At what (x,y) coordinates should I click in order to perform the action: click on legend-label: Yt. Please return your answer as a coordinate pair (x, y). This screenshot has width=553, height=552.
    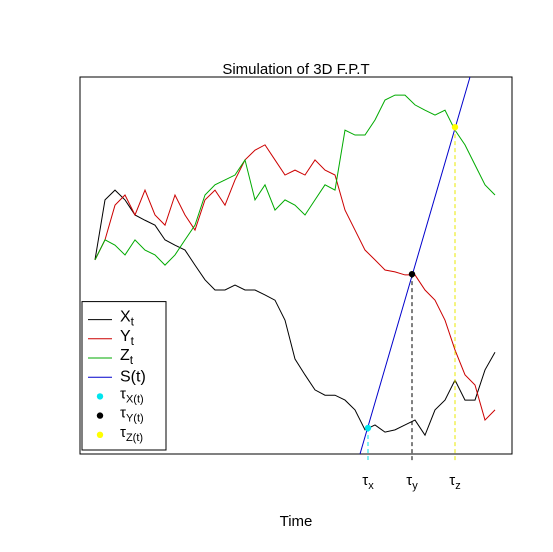
    Looking at the image, I should click on (127, 338).